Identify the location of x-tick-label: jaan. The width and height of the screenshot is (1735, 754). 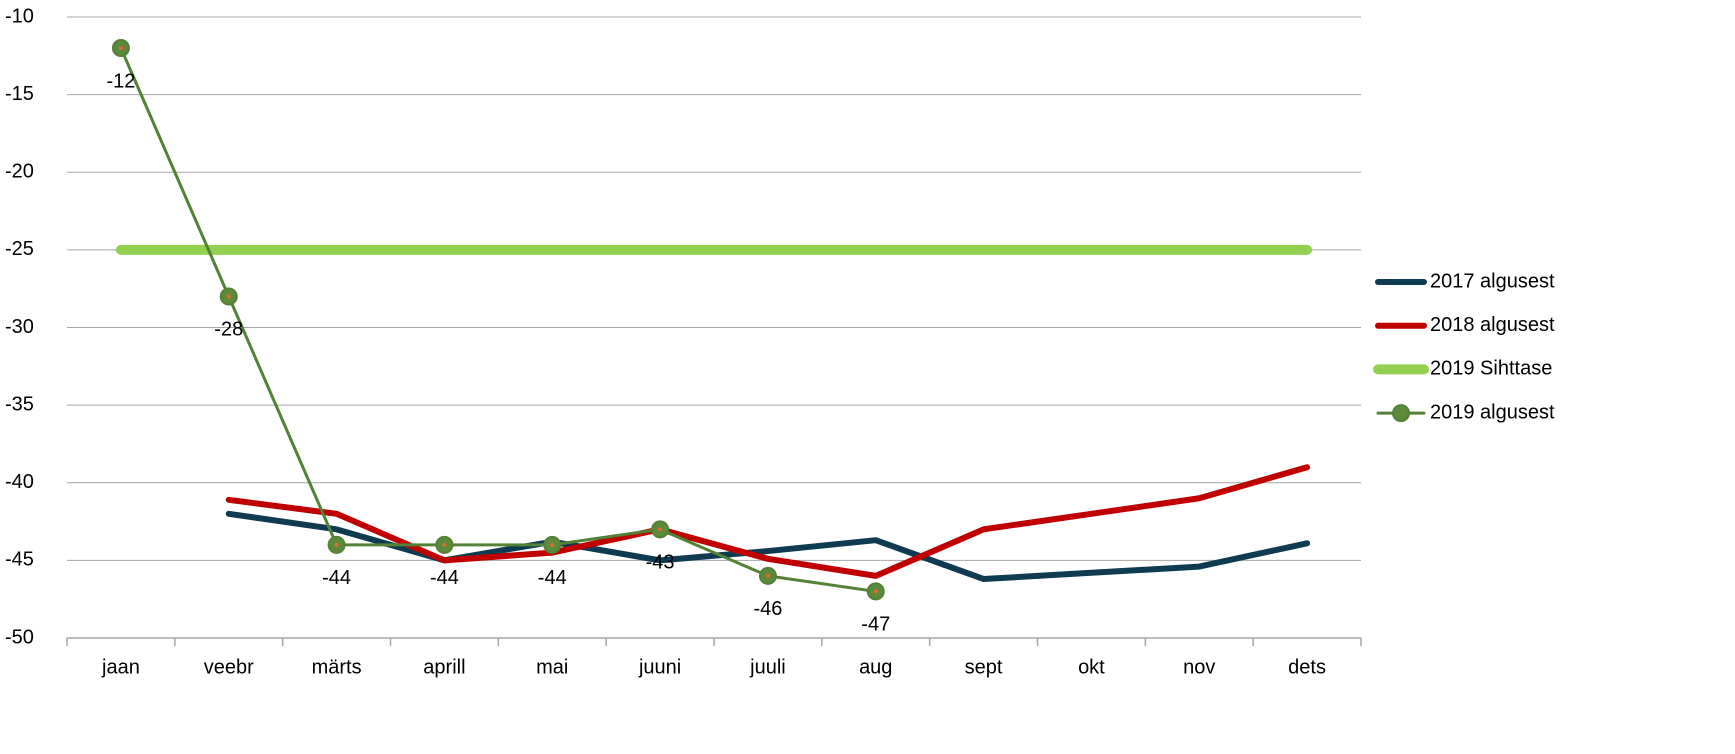
(120, 667).